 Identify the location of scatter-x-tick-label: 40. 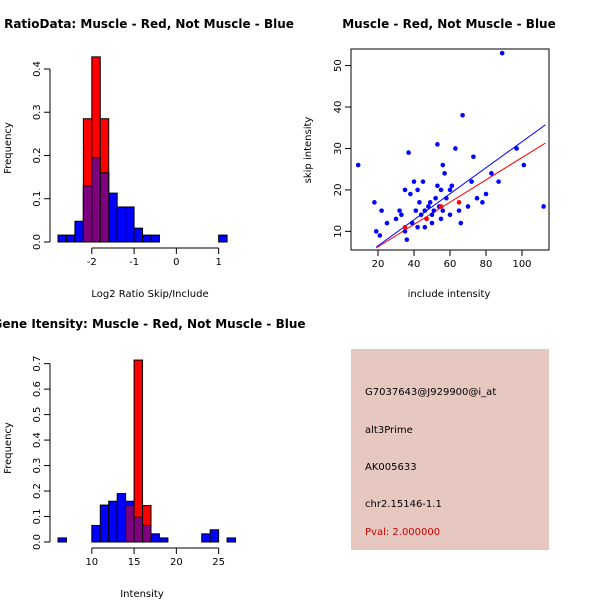
(414, 264).